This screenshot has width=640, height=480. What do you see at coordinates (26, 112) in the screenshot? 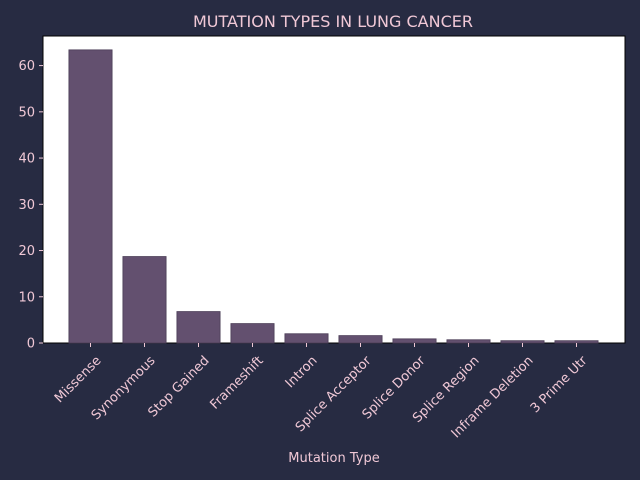
I see `y-tick-label: 50` at bounding box center [26, 112].